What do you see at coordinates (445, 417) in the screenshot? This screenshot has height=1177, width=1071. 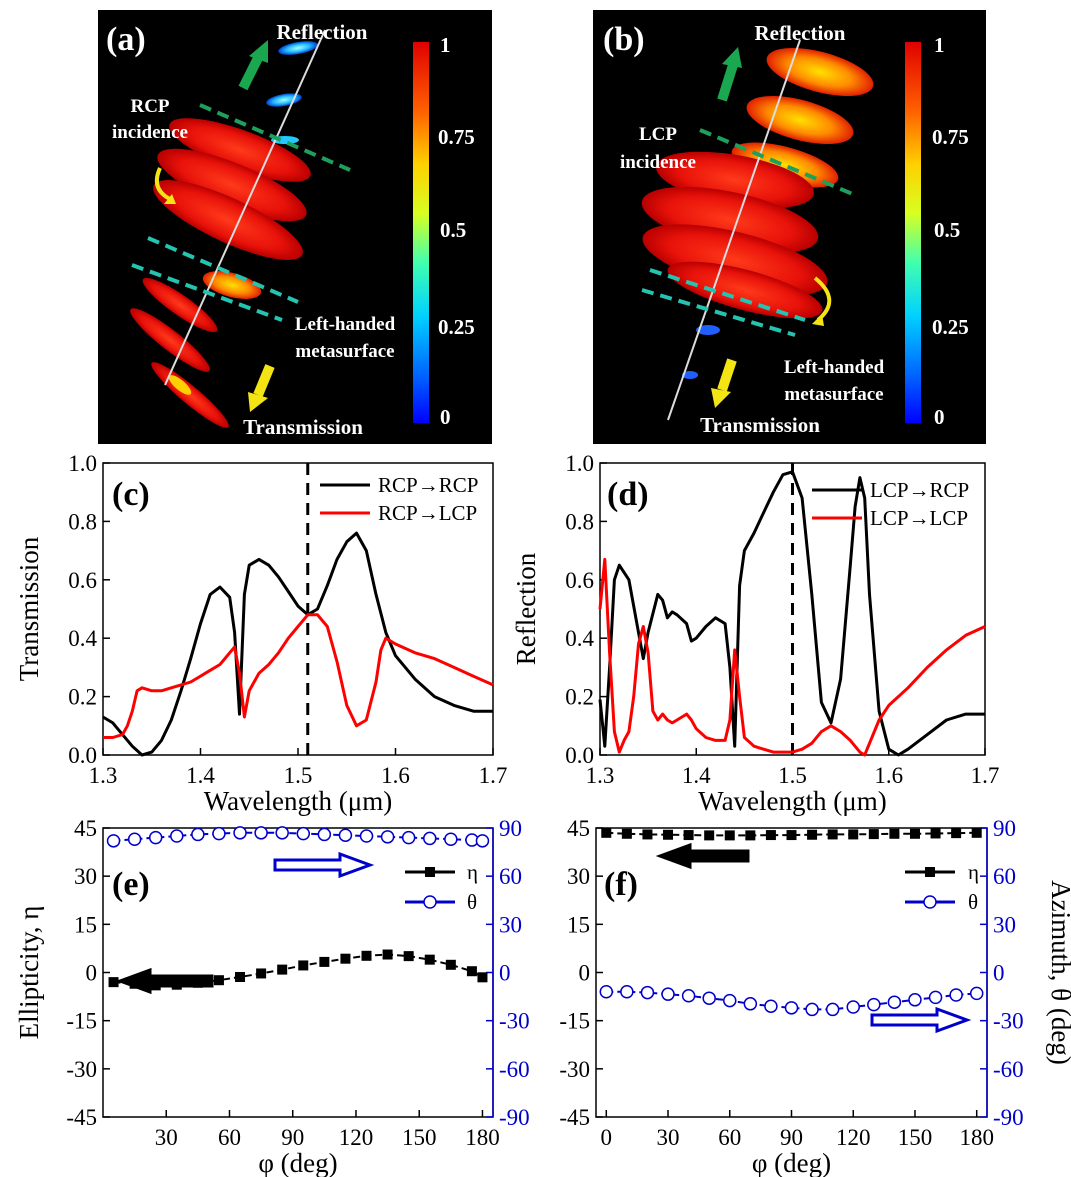 I see `panel-a-colorbar-tick-0: 0` at bounding box center [445, 417].